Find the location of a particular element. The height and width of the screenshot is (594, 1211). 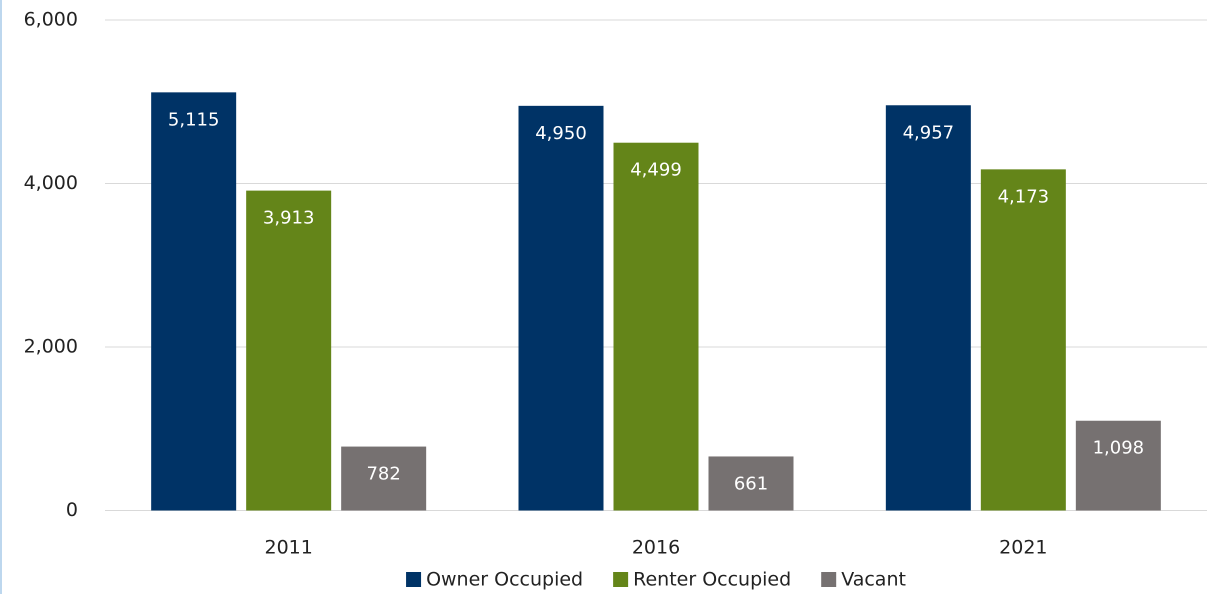

legend-label: Vacant is located at coordinates (873, 580).